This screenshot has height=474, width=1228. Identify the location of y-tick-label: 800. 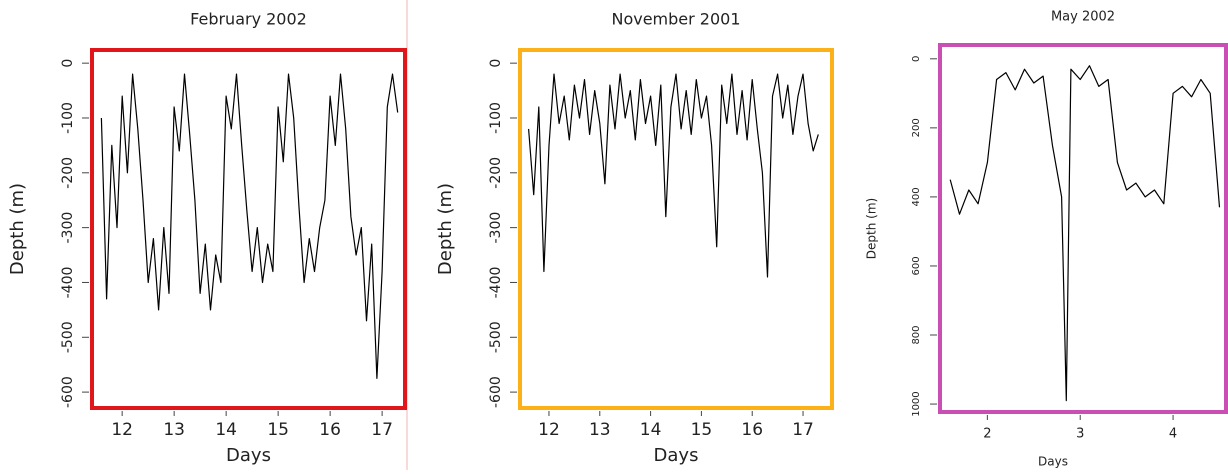
(916, 334).